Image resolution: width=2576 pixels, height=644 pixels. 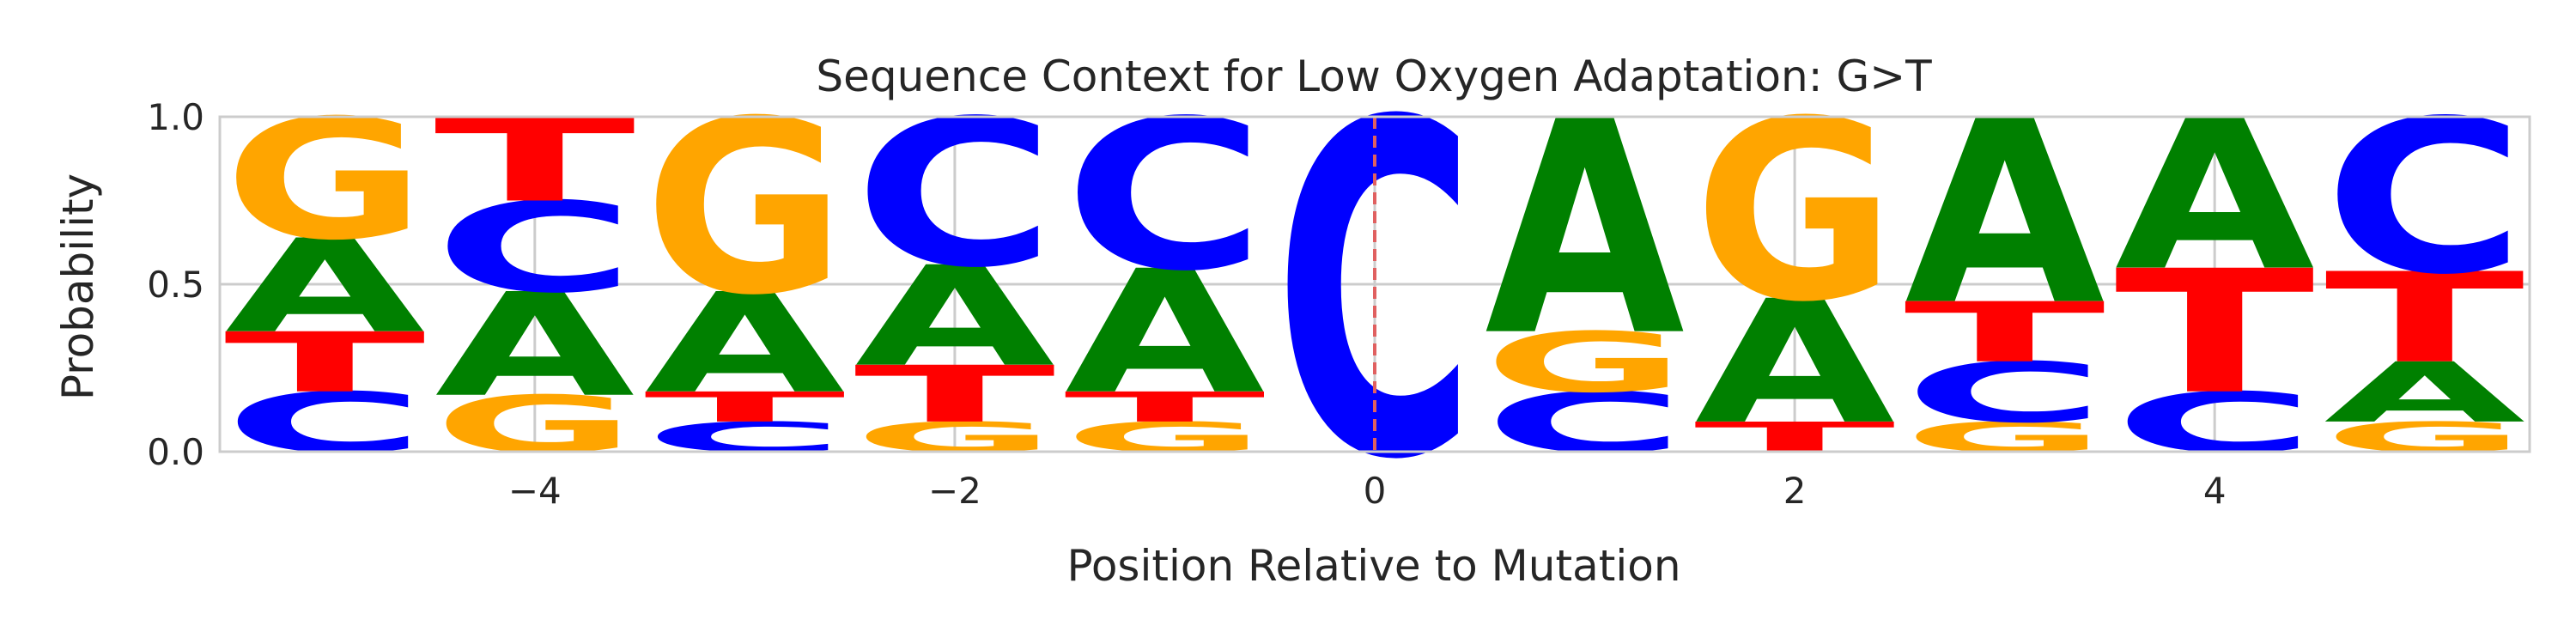 What do you see at coordinates (325, 180) in the screenshot?
I see `logo-letter-G-pos0-3: G` at bounding box center [325, 180].